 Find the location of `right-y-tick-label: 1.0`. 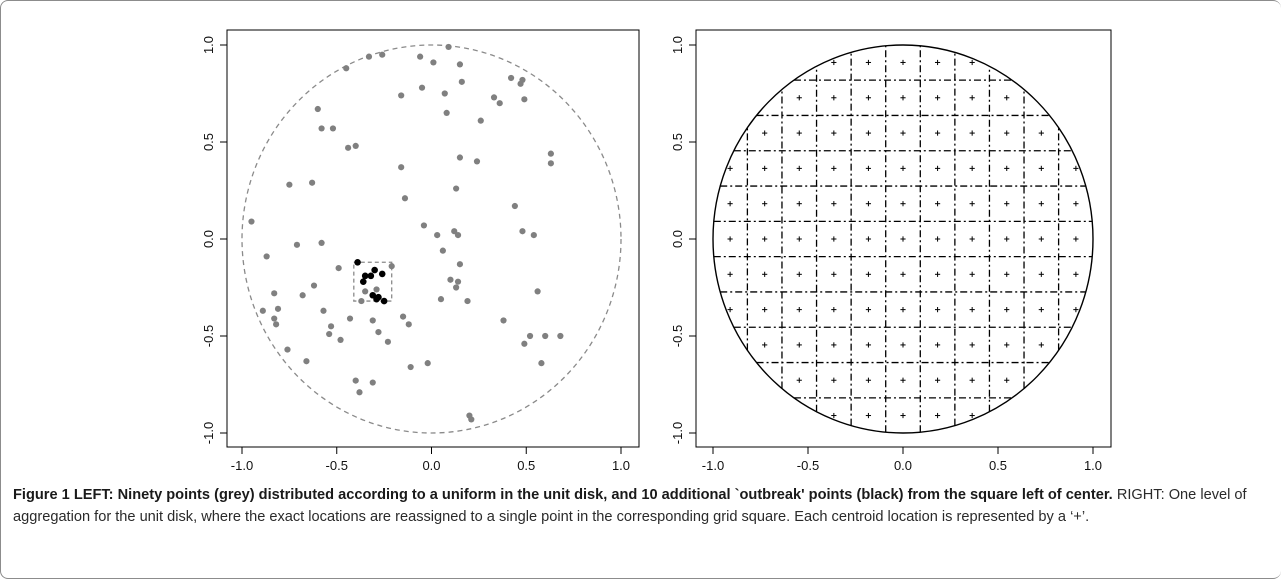

right-y-tick-label: 1.0 is located at coordinates (677, 45).